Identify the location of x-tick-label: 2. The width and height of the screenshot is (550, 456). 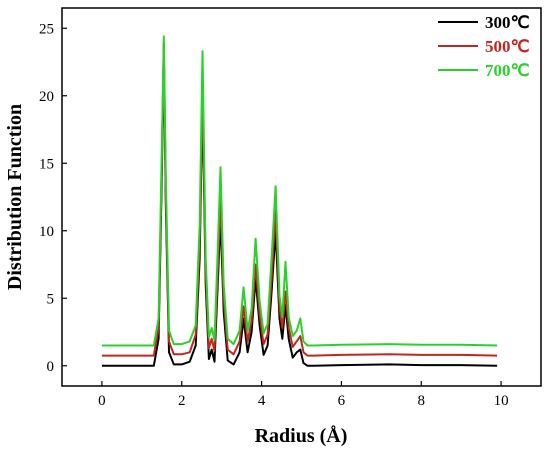
(182, 401).